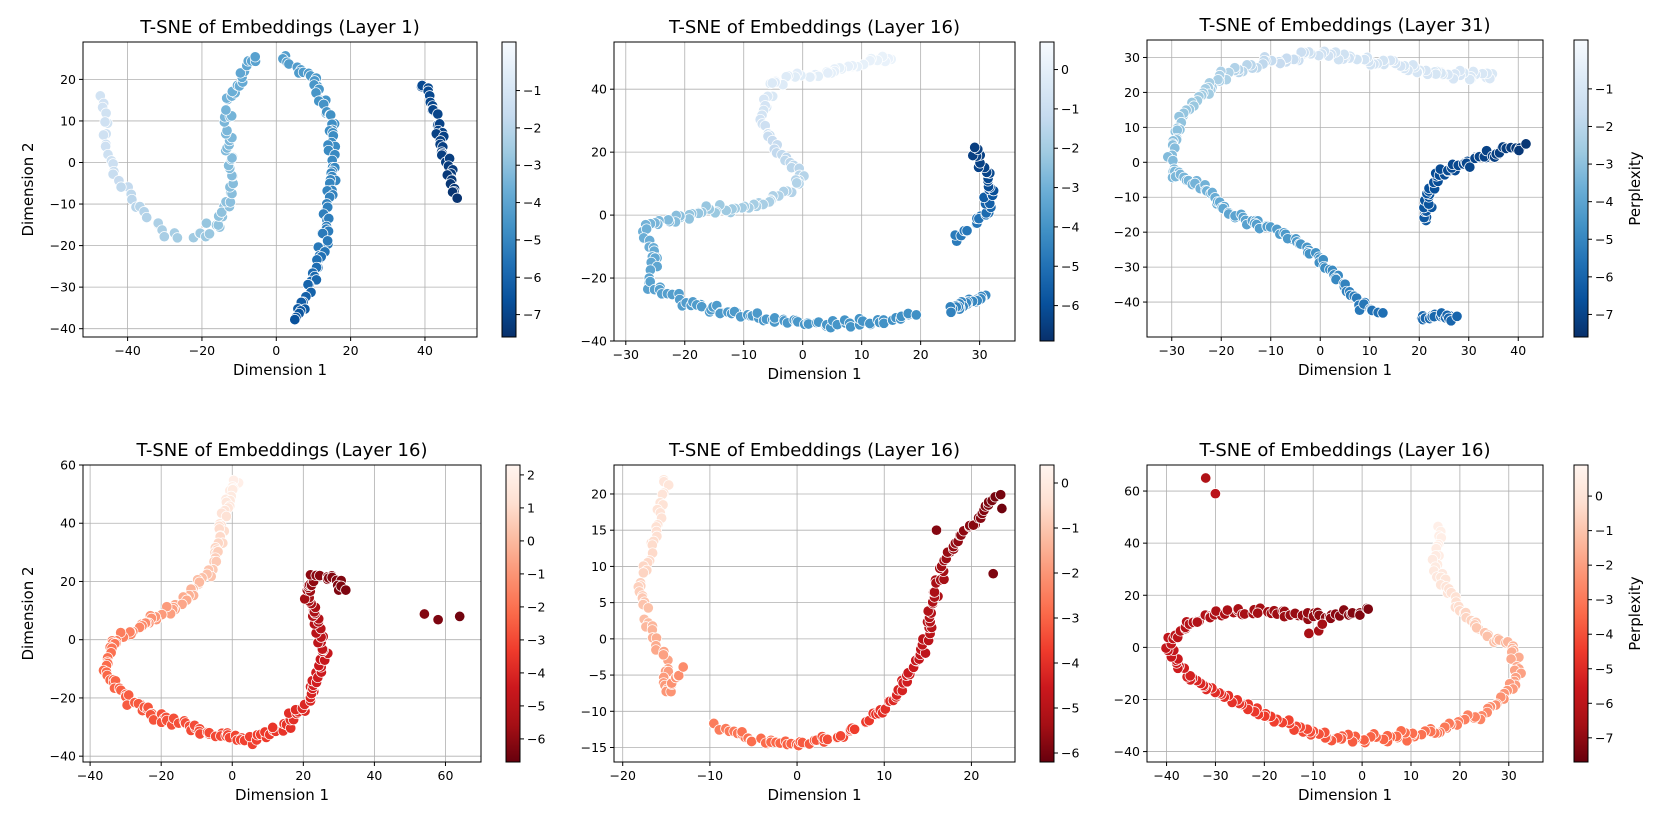 Image resolution: width=1660 pixels, height=814 pixels. Describe the element at coordinates (603, 602) in the screenshot. I see `y-tick-label: 5` at that location.